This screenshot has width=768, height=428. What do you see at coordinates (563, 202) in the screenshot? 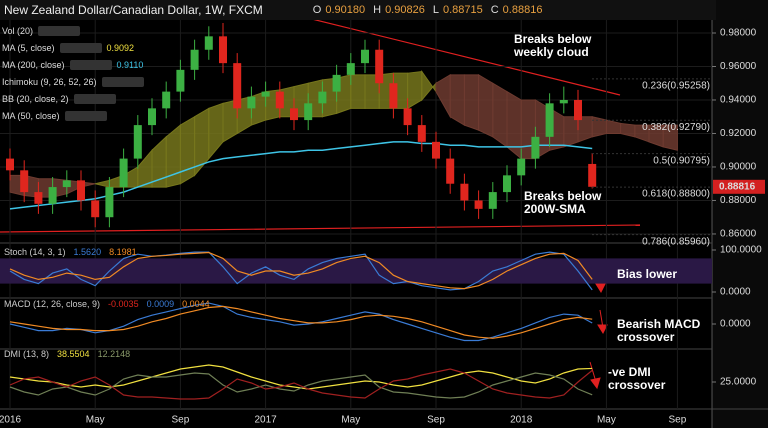
I see `annotation: Breaks below 200W-SMA` at bounding box center [563, 202].